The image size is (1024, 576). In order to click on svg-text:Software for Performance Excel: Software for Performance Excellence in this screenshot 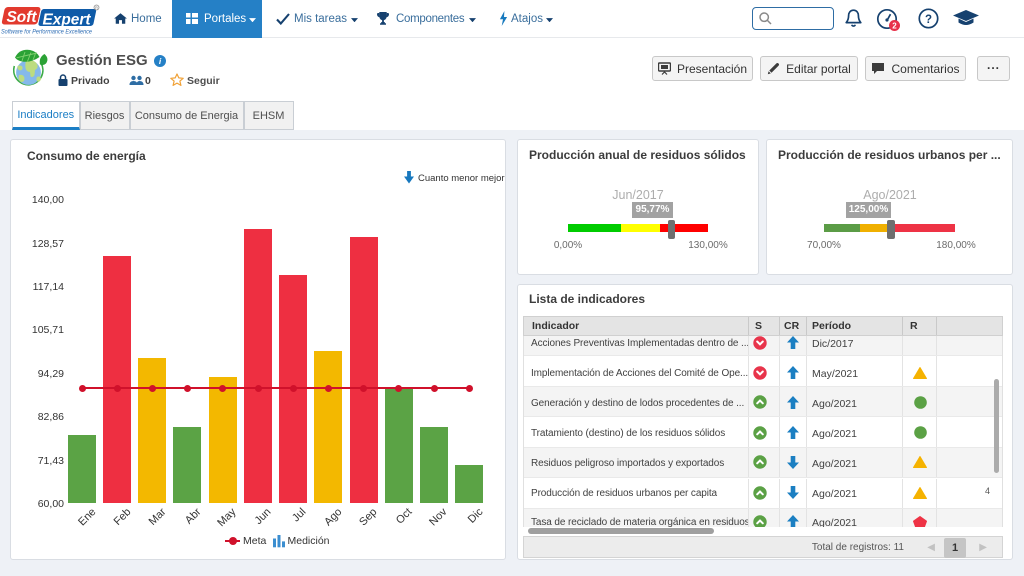, I will do `click(46, 32)`.